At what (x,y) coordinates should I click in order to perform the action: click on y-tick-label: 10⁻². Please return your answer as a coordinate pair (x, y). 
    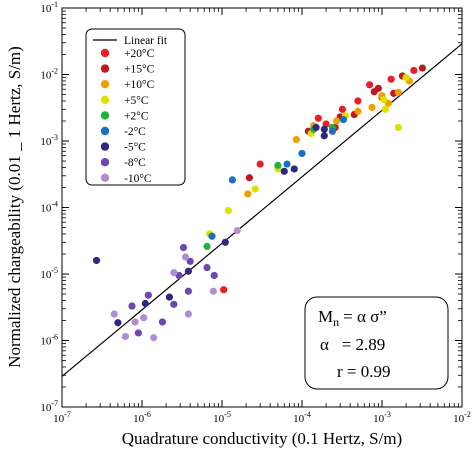
    Looking at the image, I should click on (49, 74).